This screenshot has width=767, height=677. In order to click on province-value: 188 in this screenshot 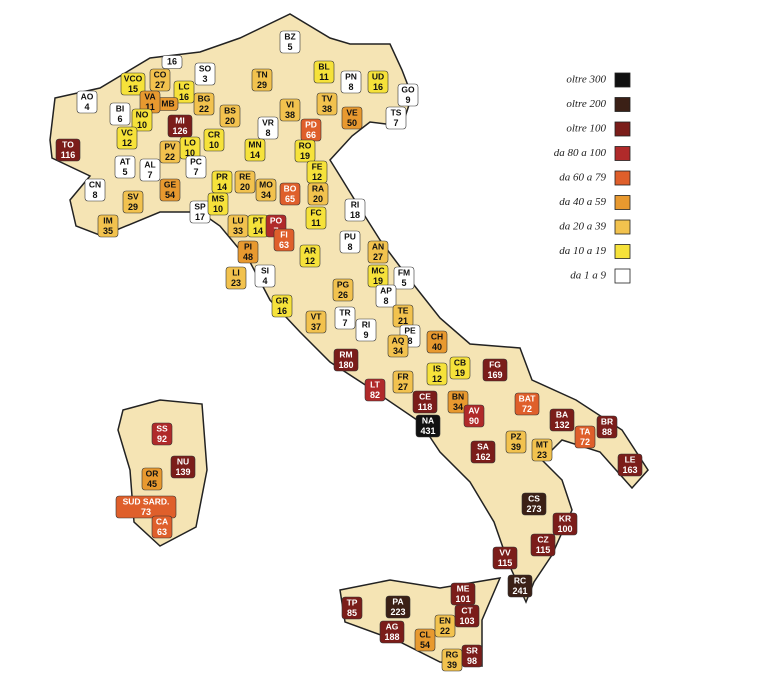, I will do `click(391, 637)`.